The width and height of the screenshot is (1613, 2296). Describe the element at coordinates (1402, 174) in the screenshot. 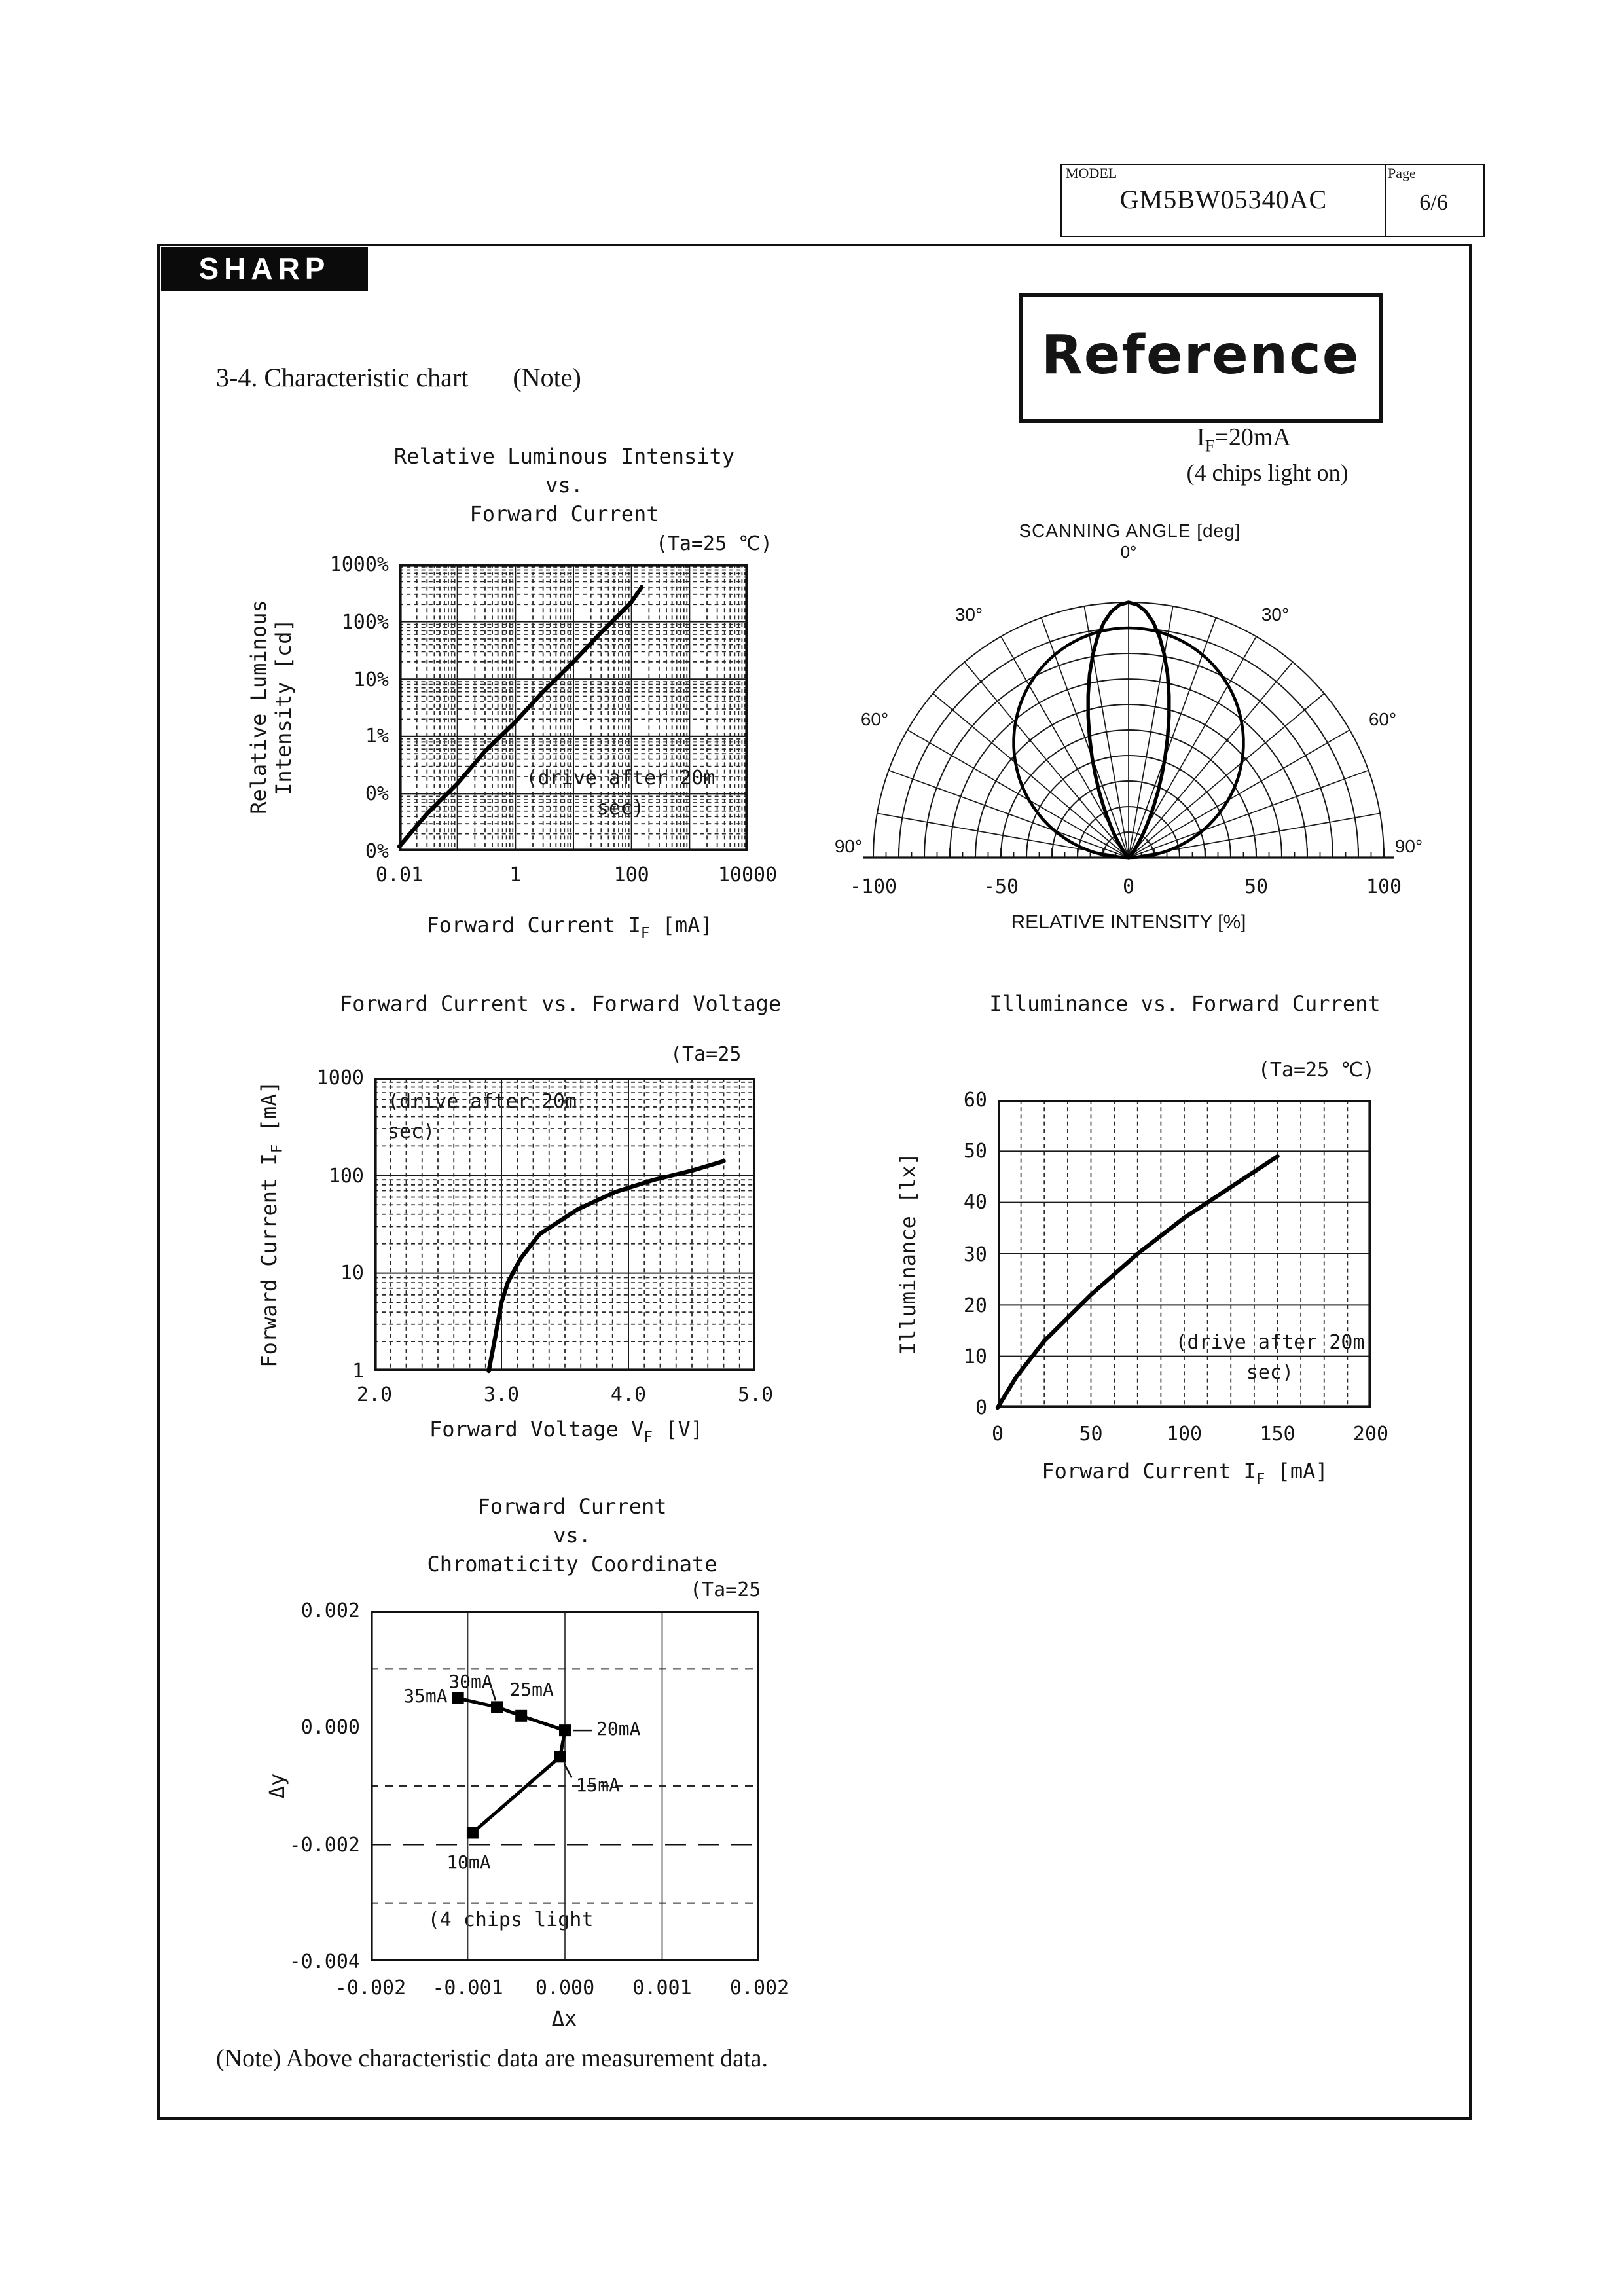

I see `page-label: Page` at that location.